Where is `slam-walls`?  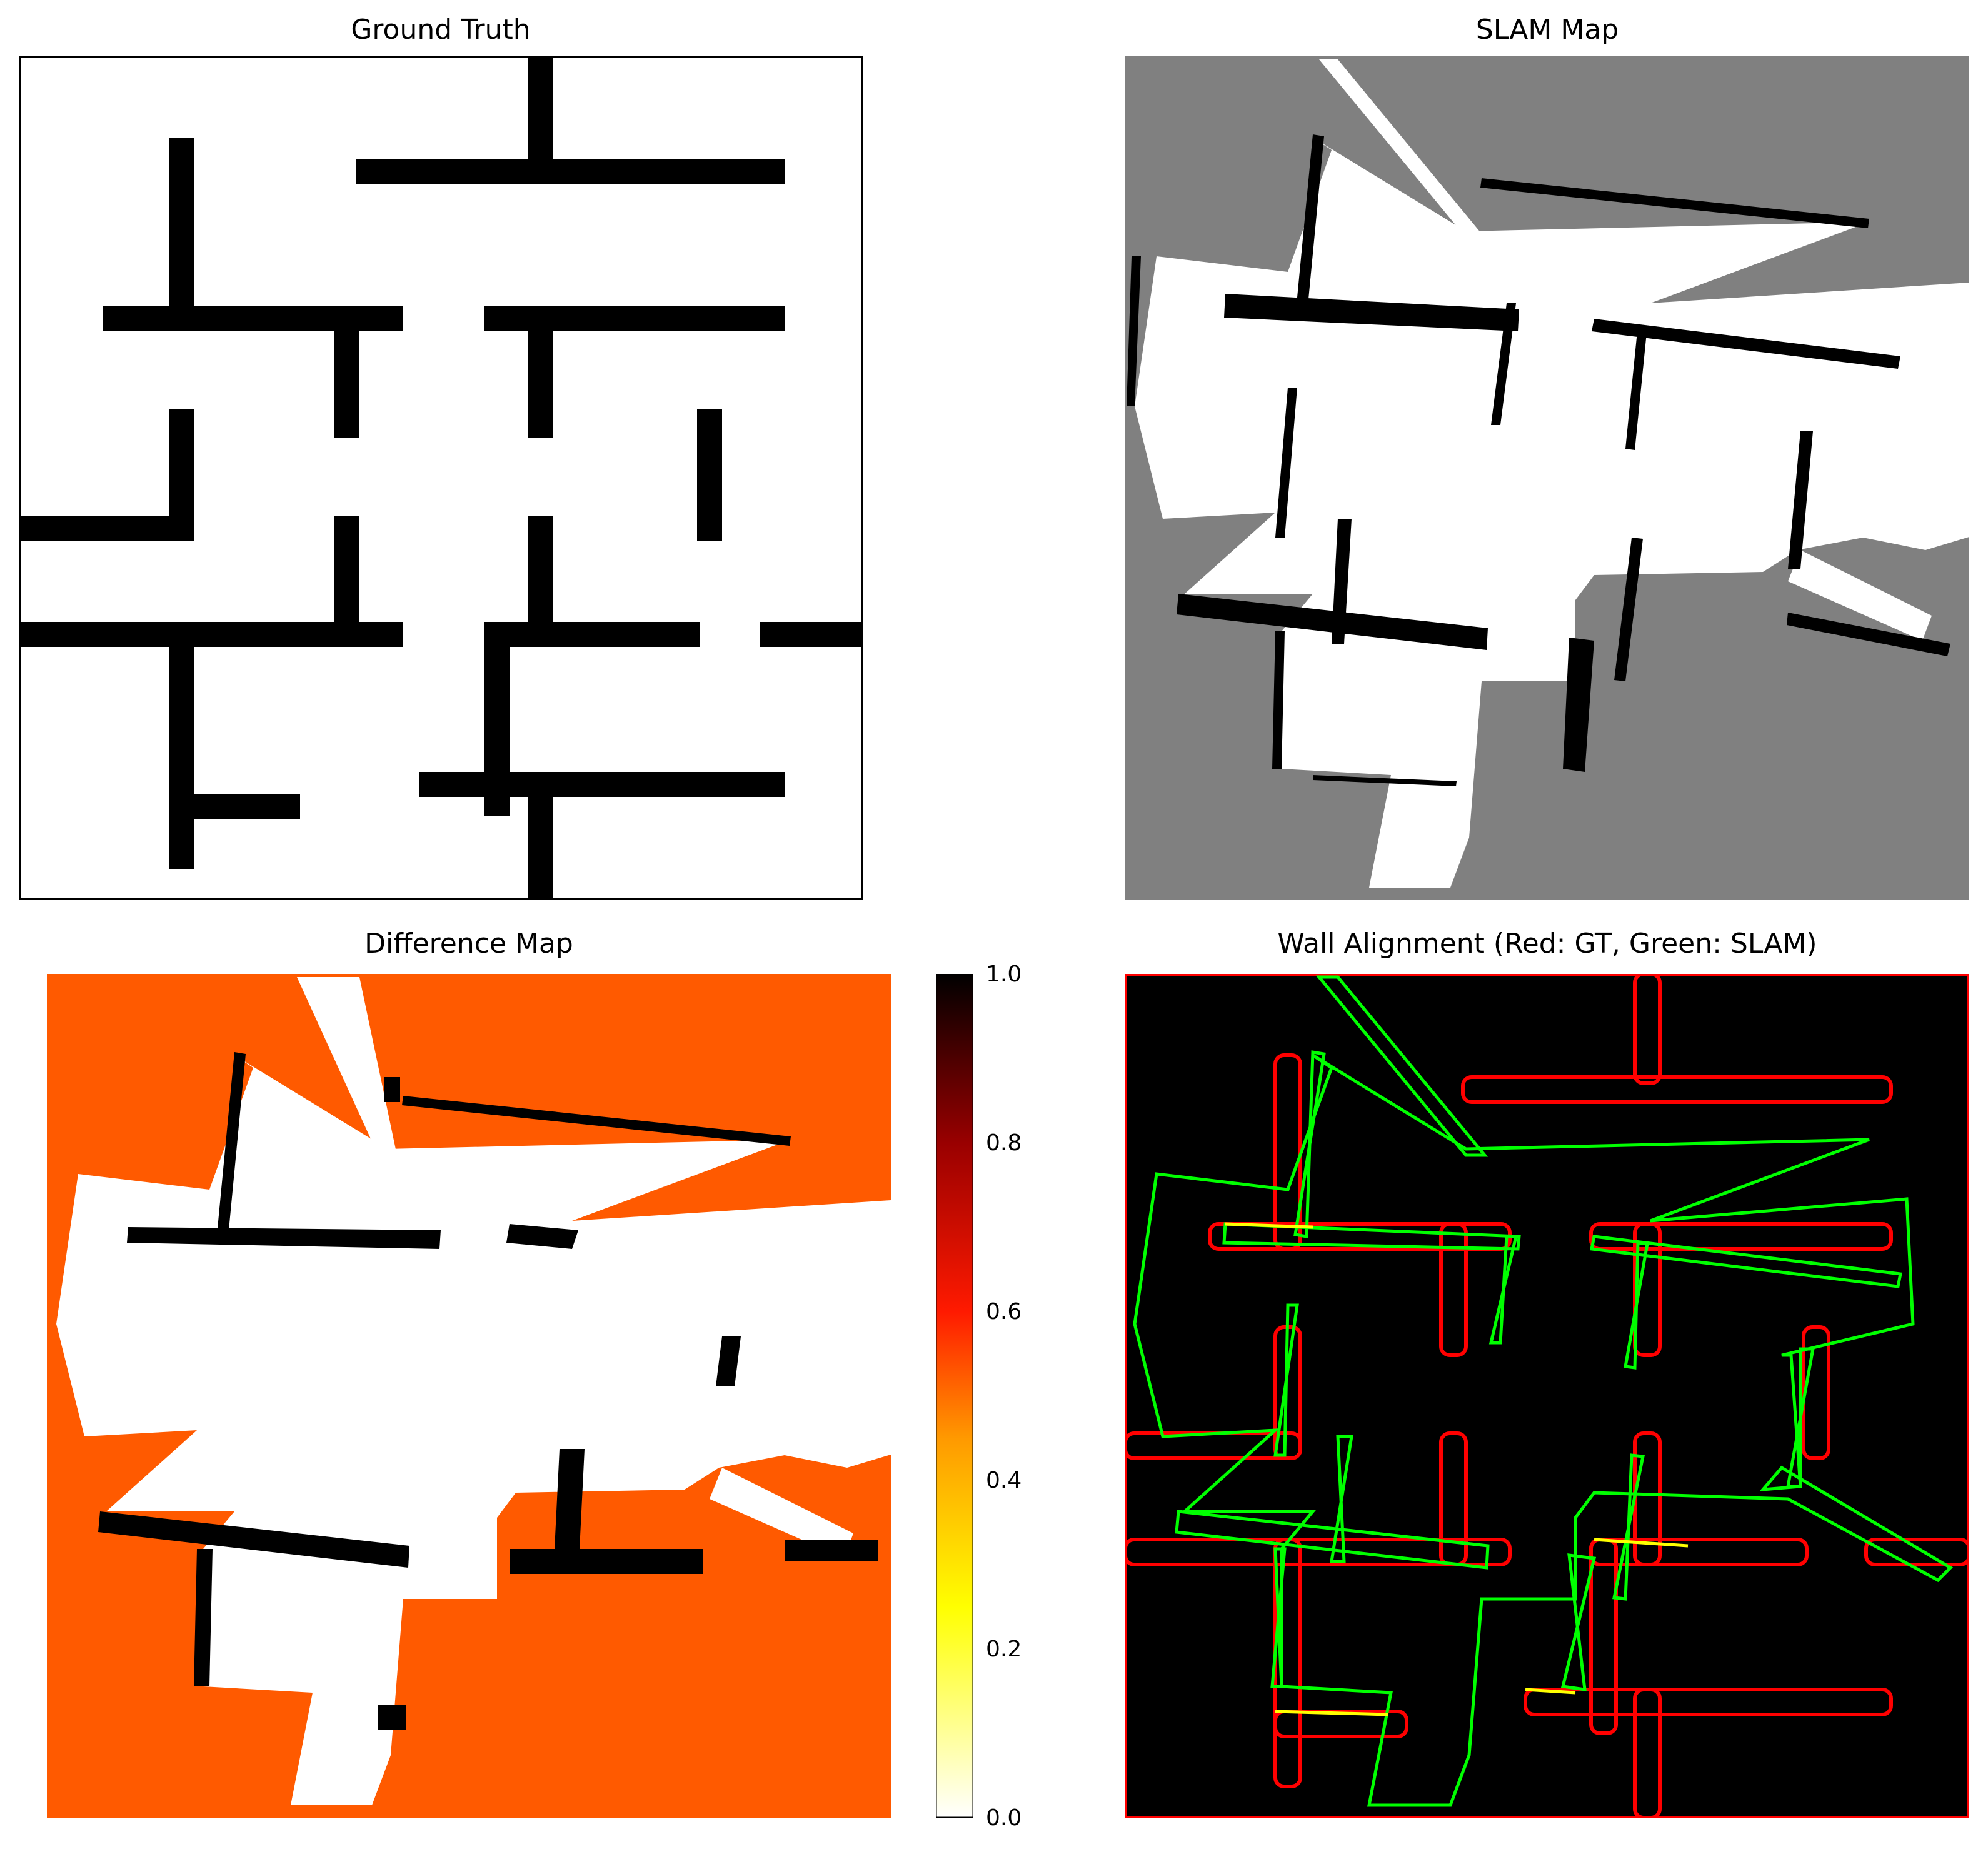
slam-walls is located at coordinates (1538, 460).